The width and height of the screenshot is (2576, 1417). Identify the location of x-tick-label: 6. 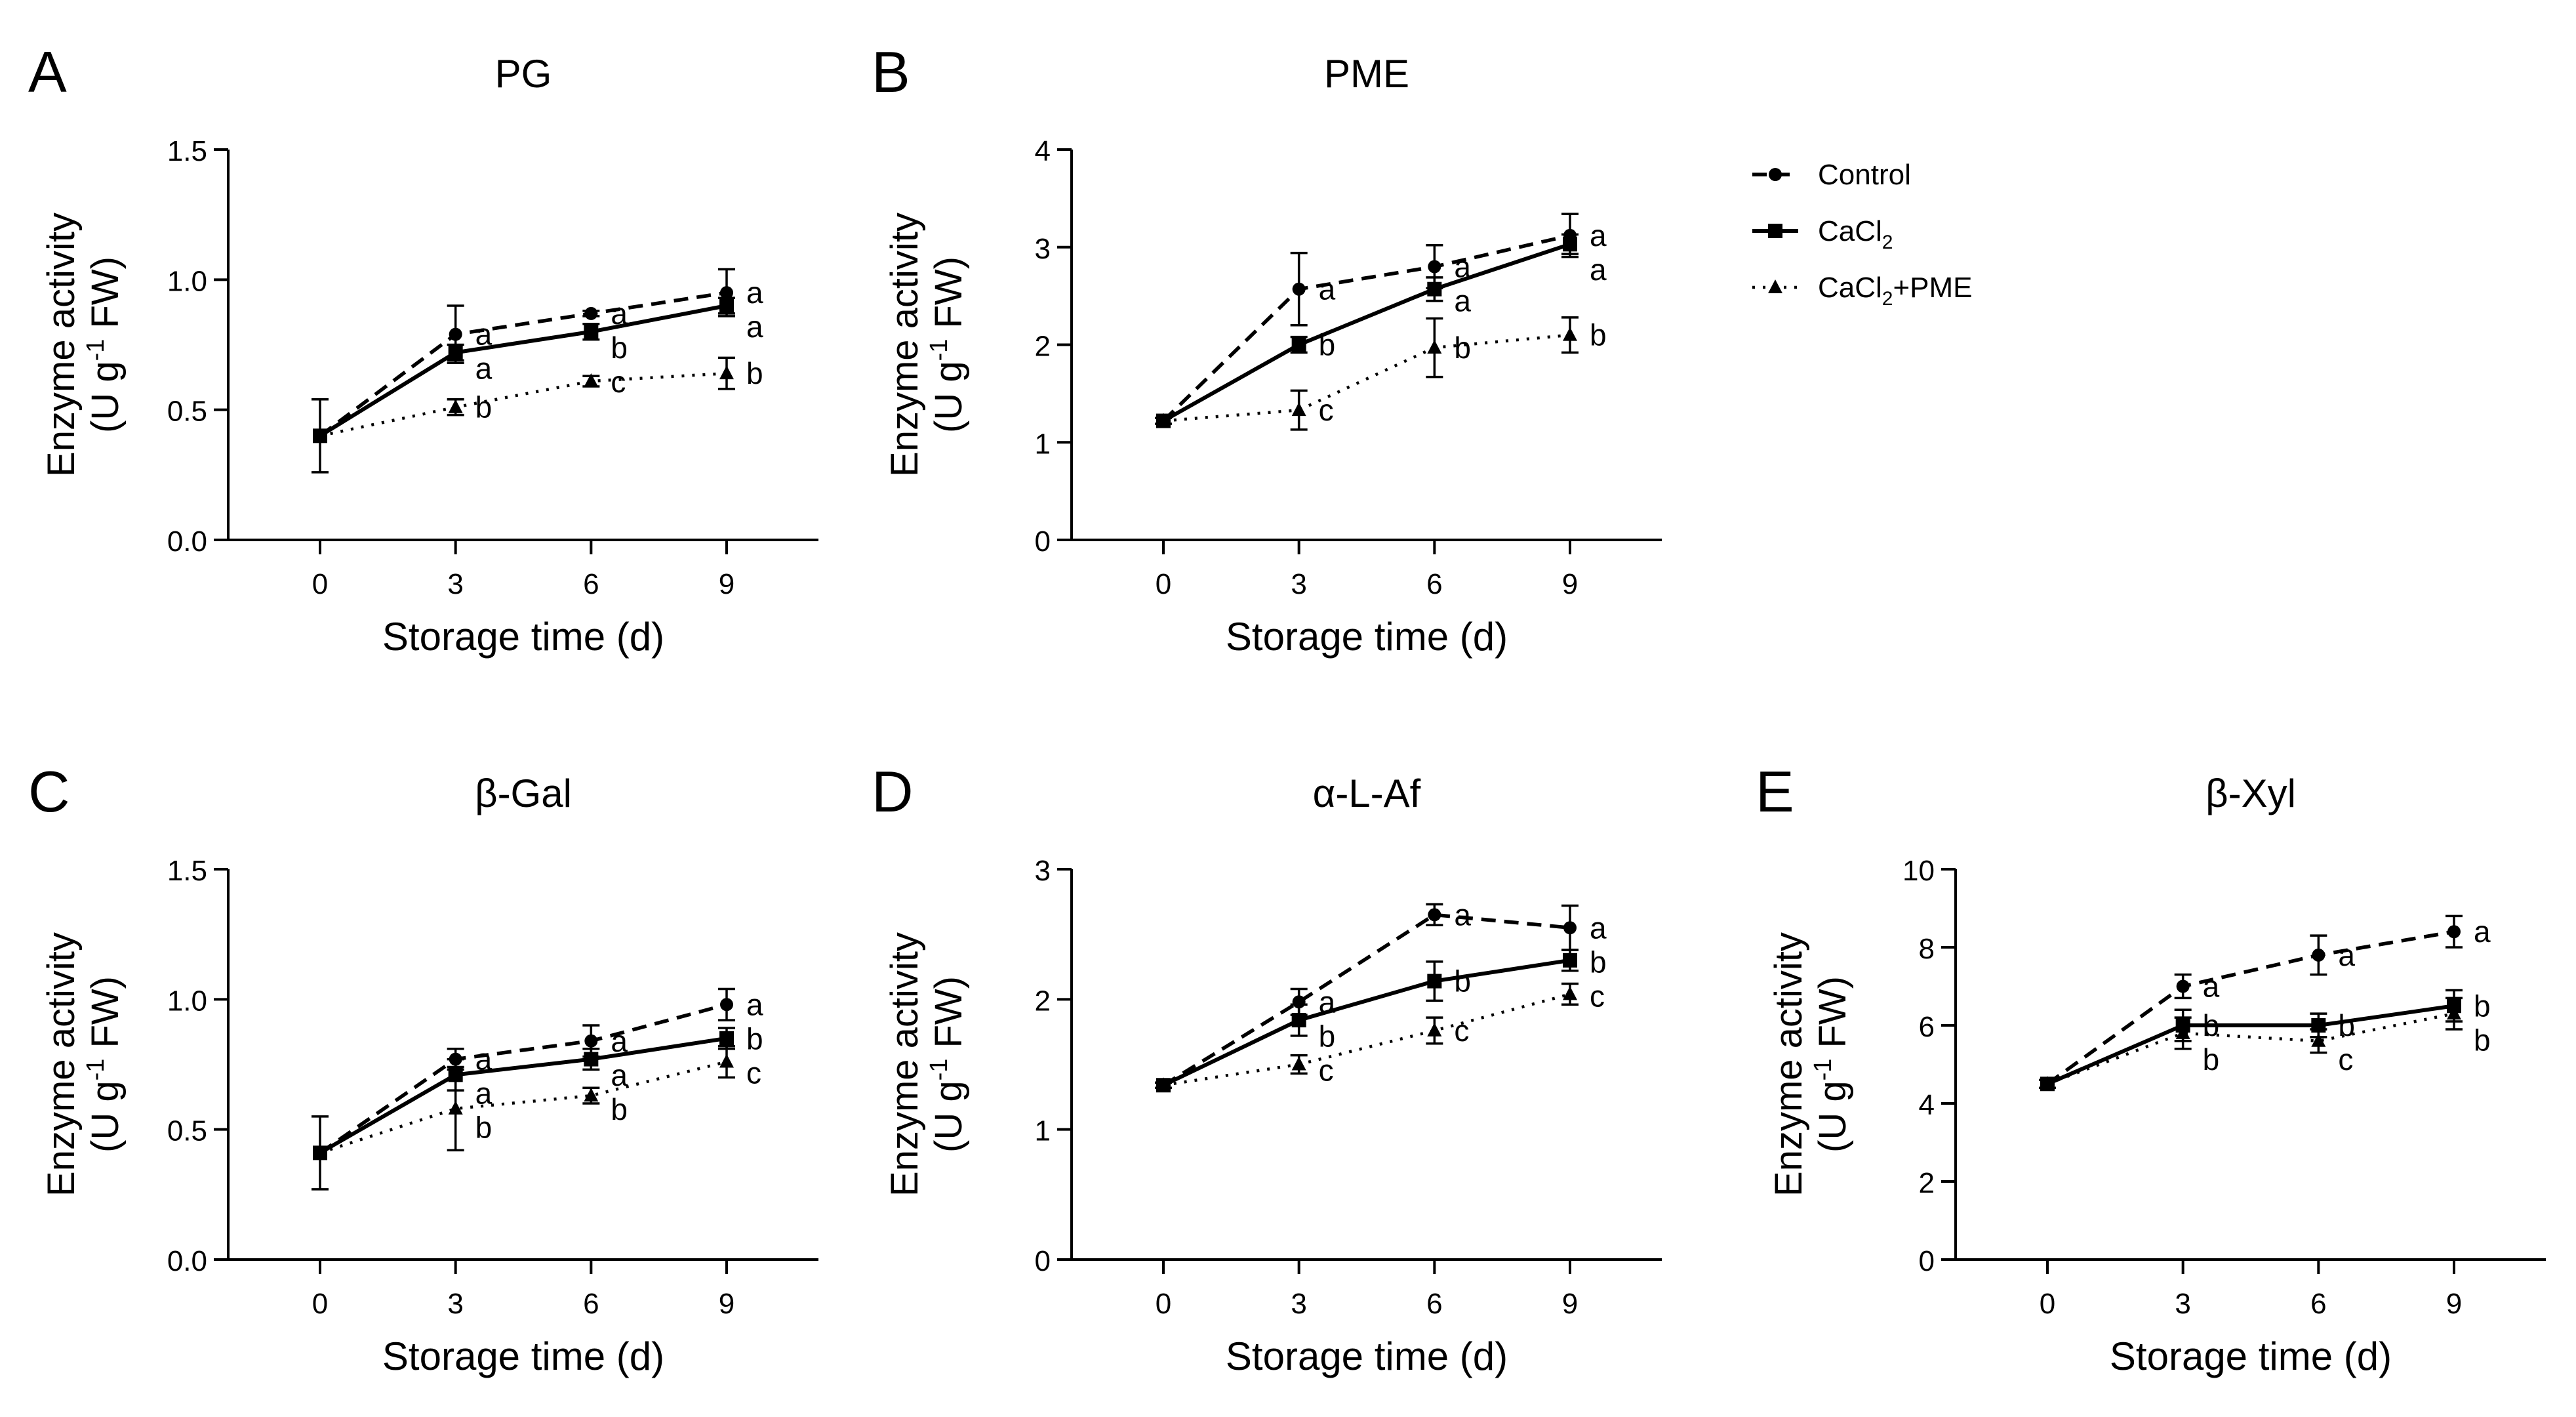
(2318, 1304).